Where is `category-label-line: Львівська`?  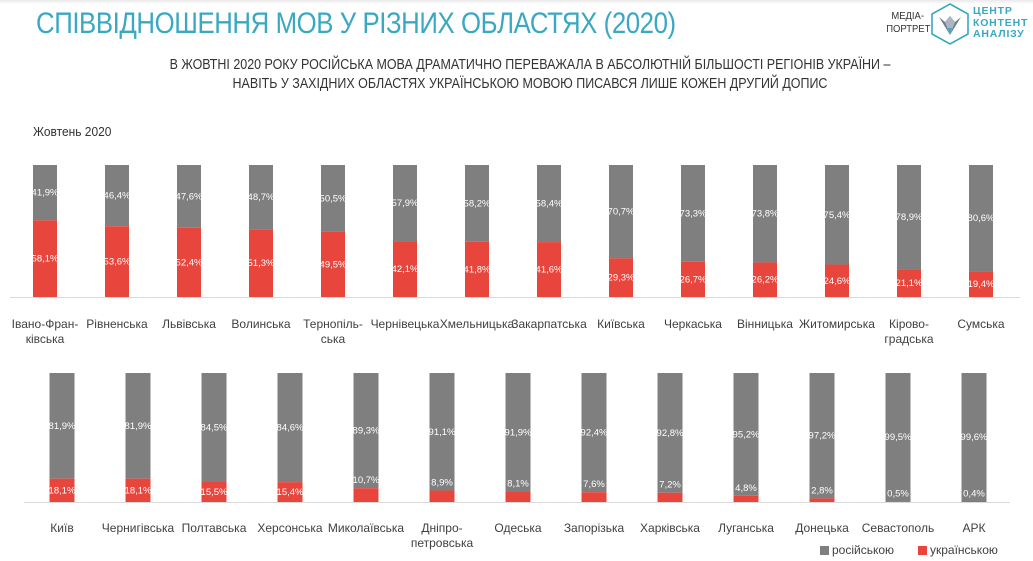
category-label-line: Львівська is located at coordinates (189, 324).